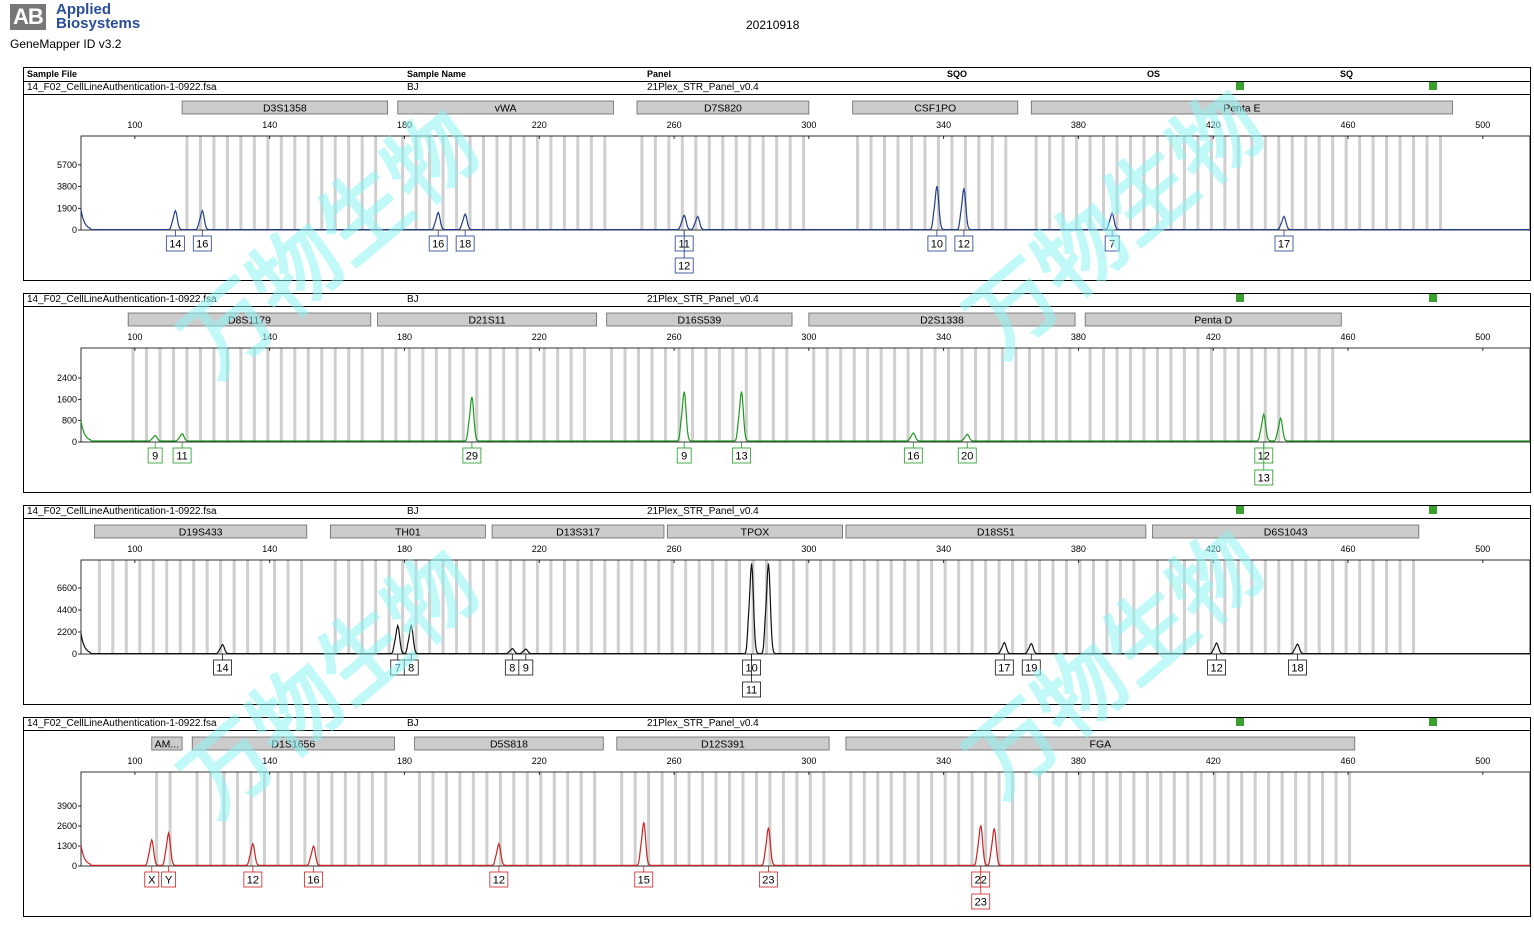  I want to click on x-tick-label: 460, so click(1348, 761).